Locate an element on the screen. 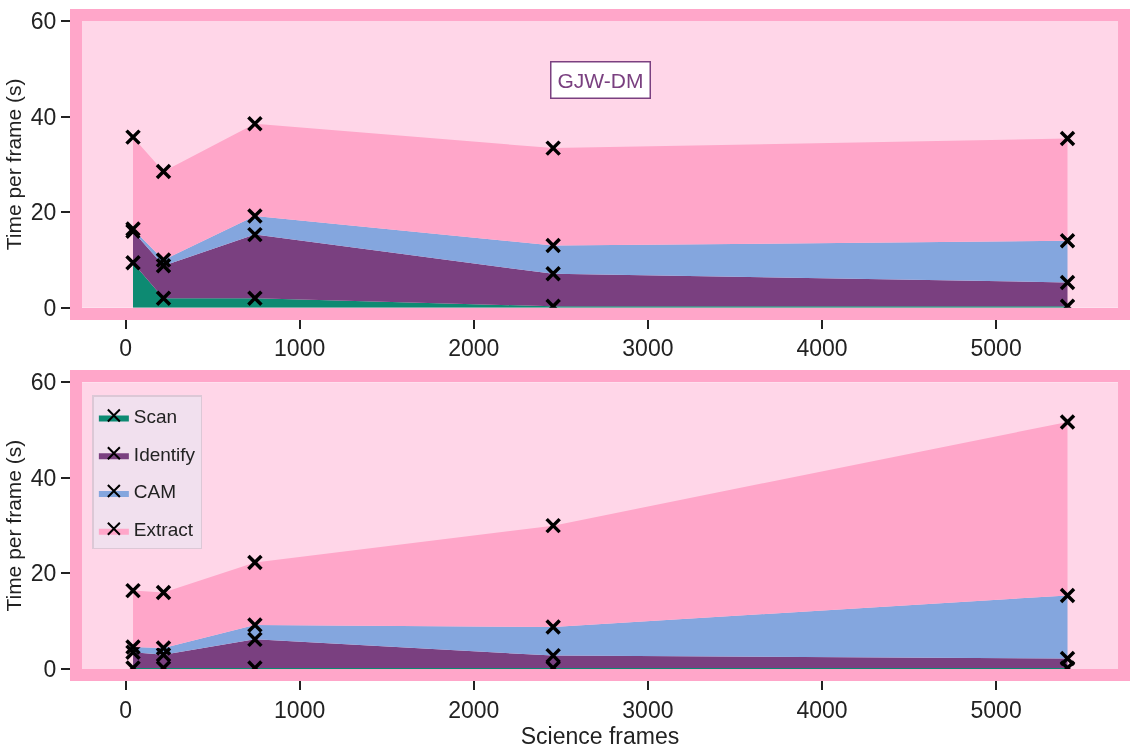 The height and width of the screenshot is (751, 1138). legend-label: Identify is located at coordinates (164, 454).